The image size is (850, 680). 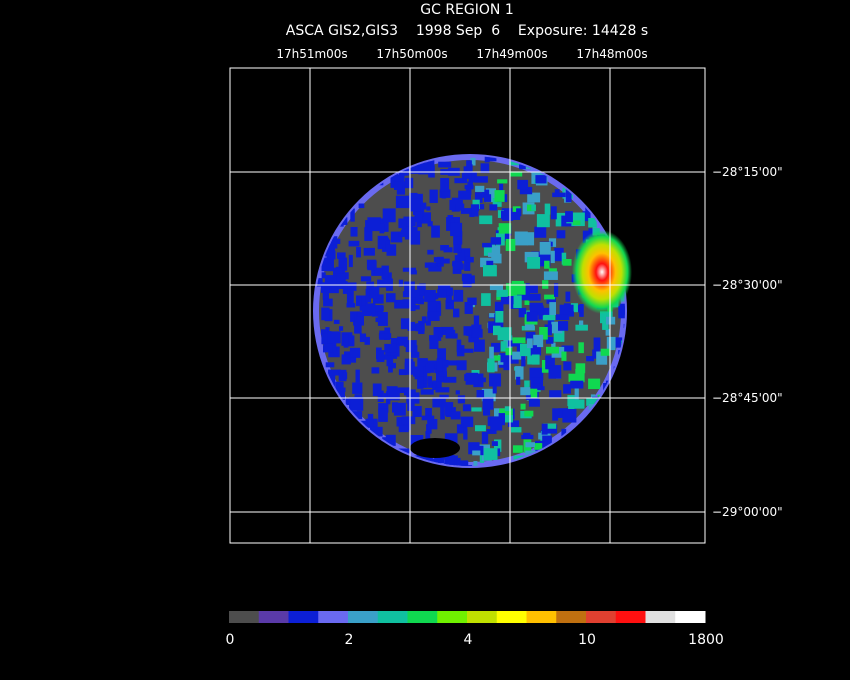 I want to click on dark-region, so click(x=435, y=448).